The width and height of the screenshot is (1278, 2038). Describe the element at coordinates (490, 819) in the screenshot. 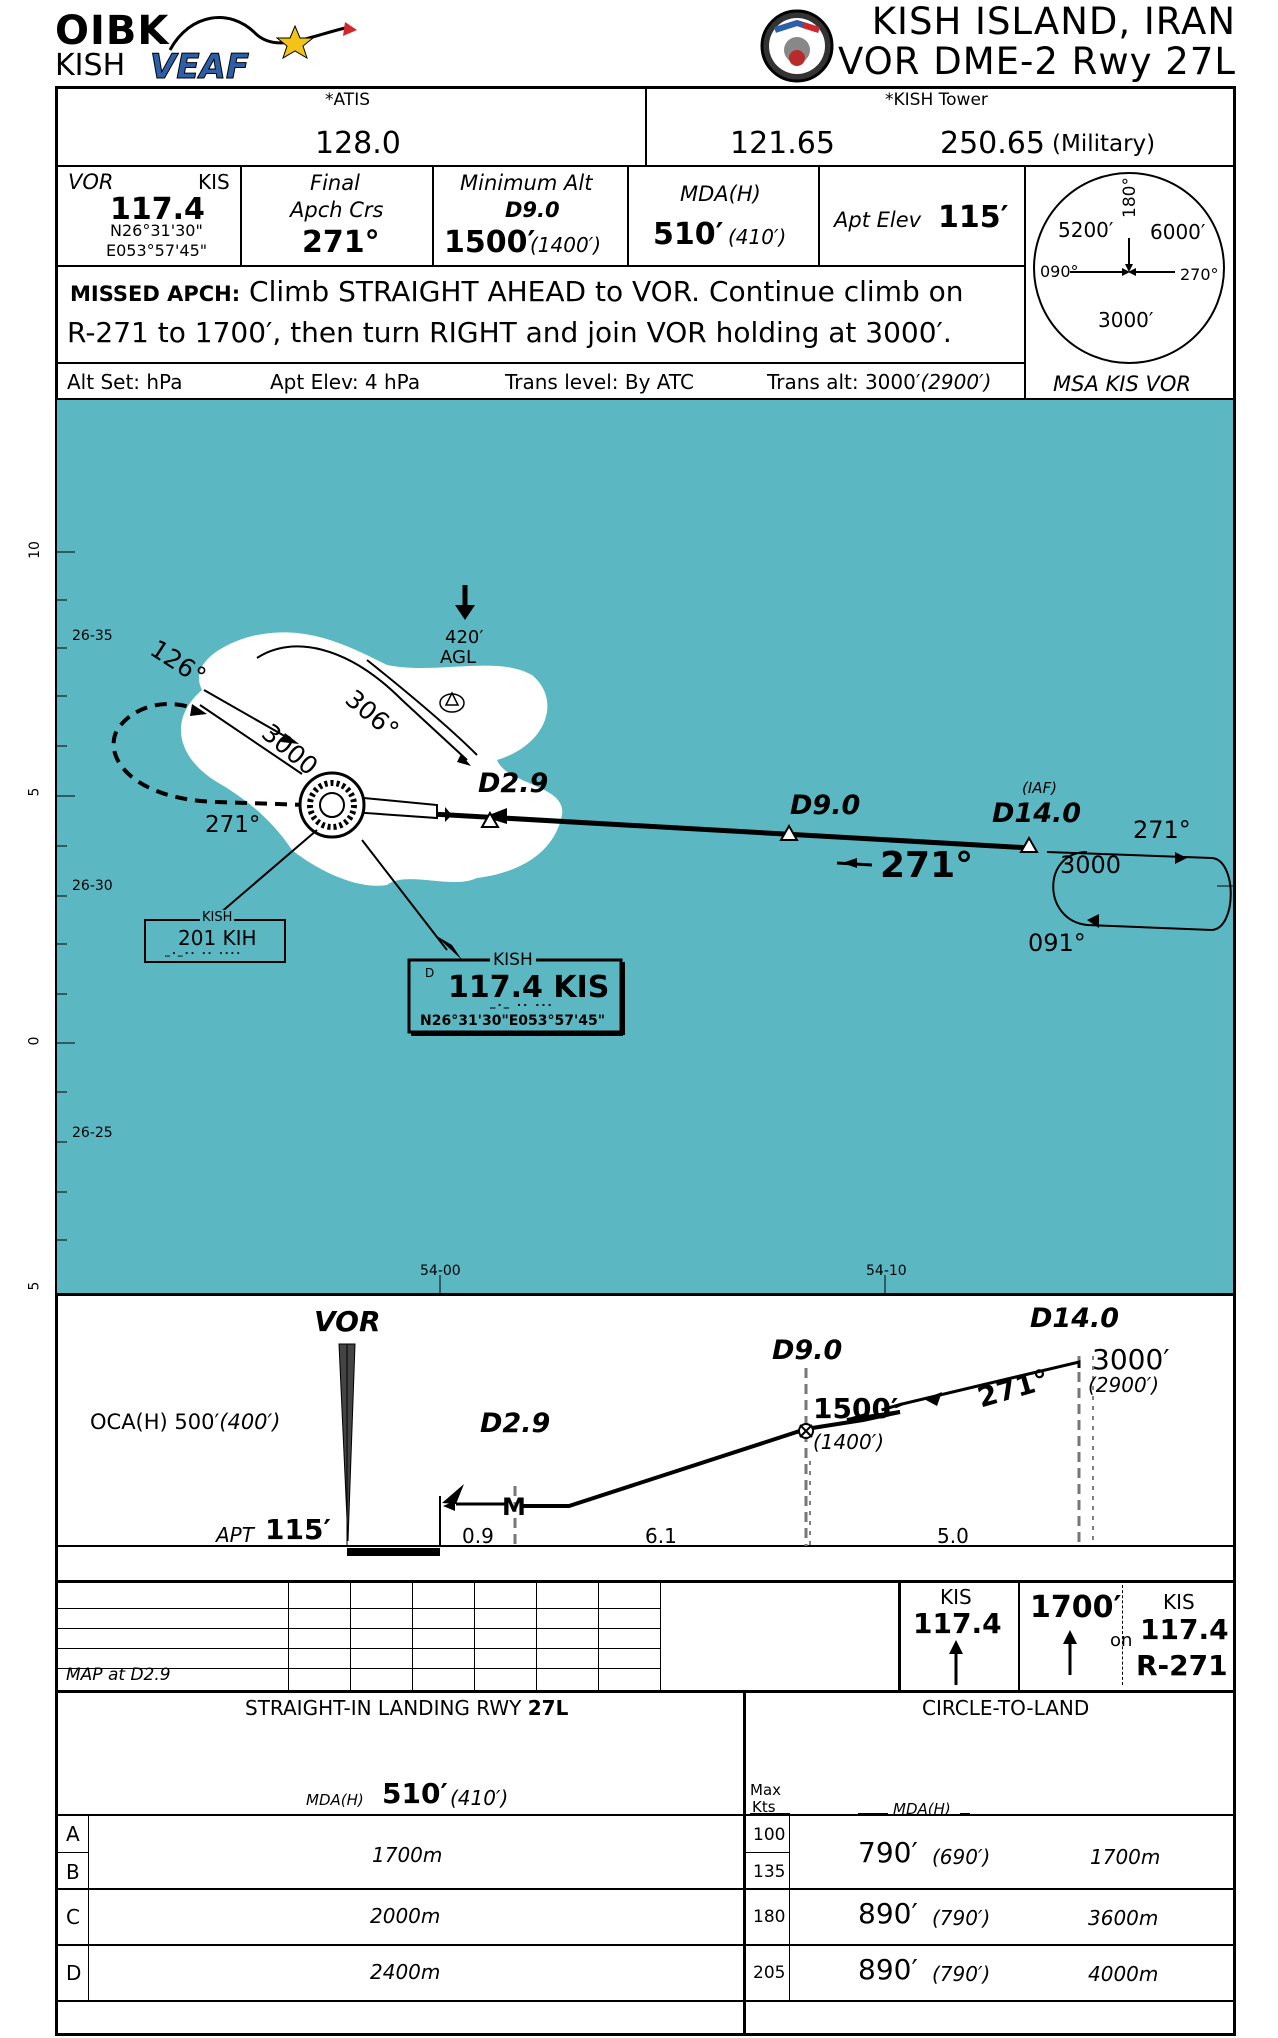

I see `fix-d29-triangle` at that location.